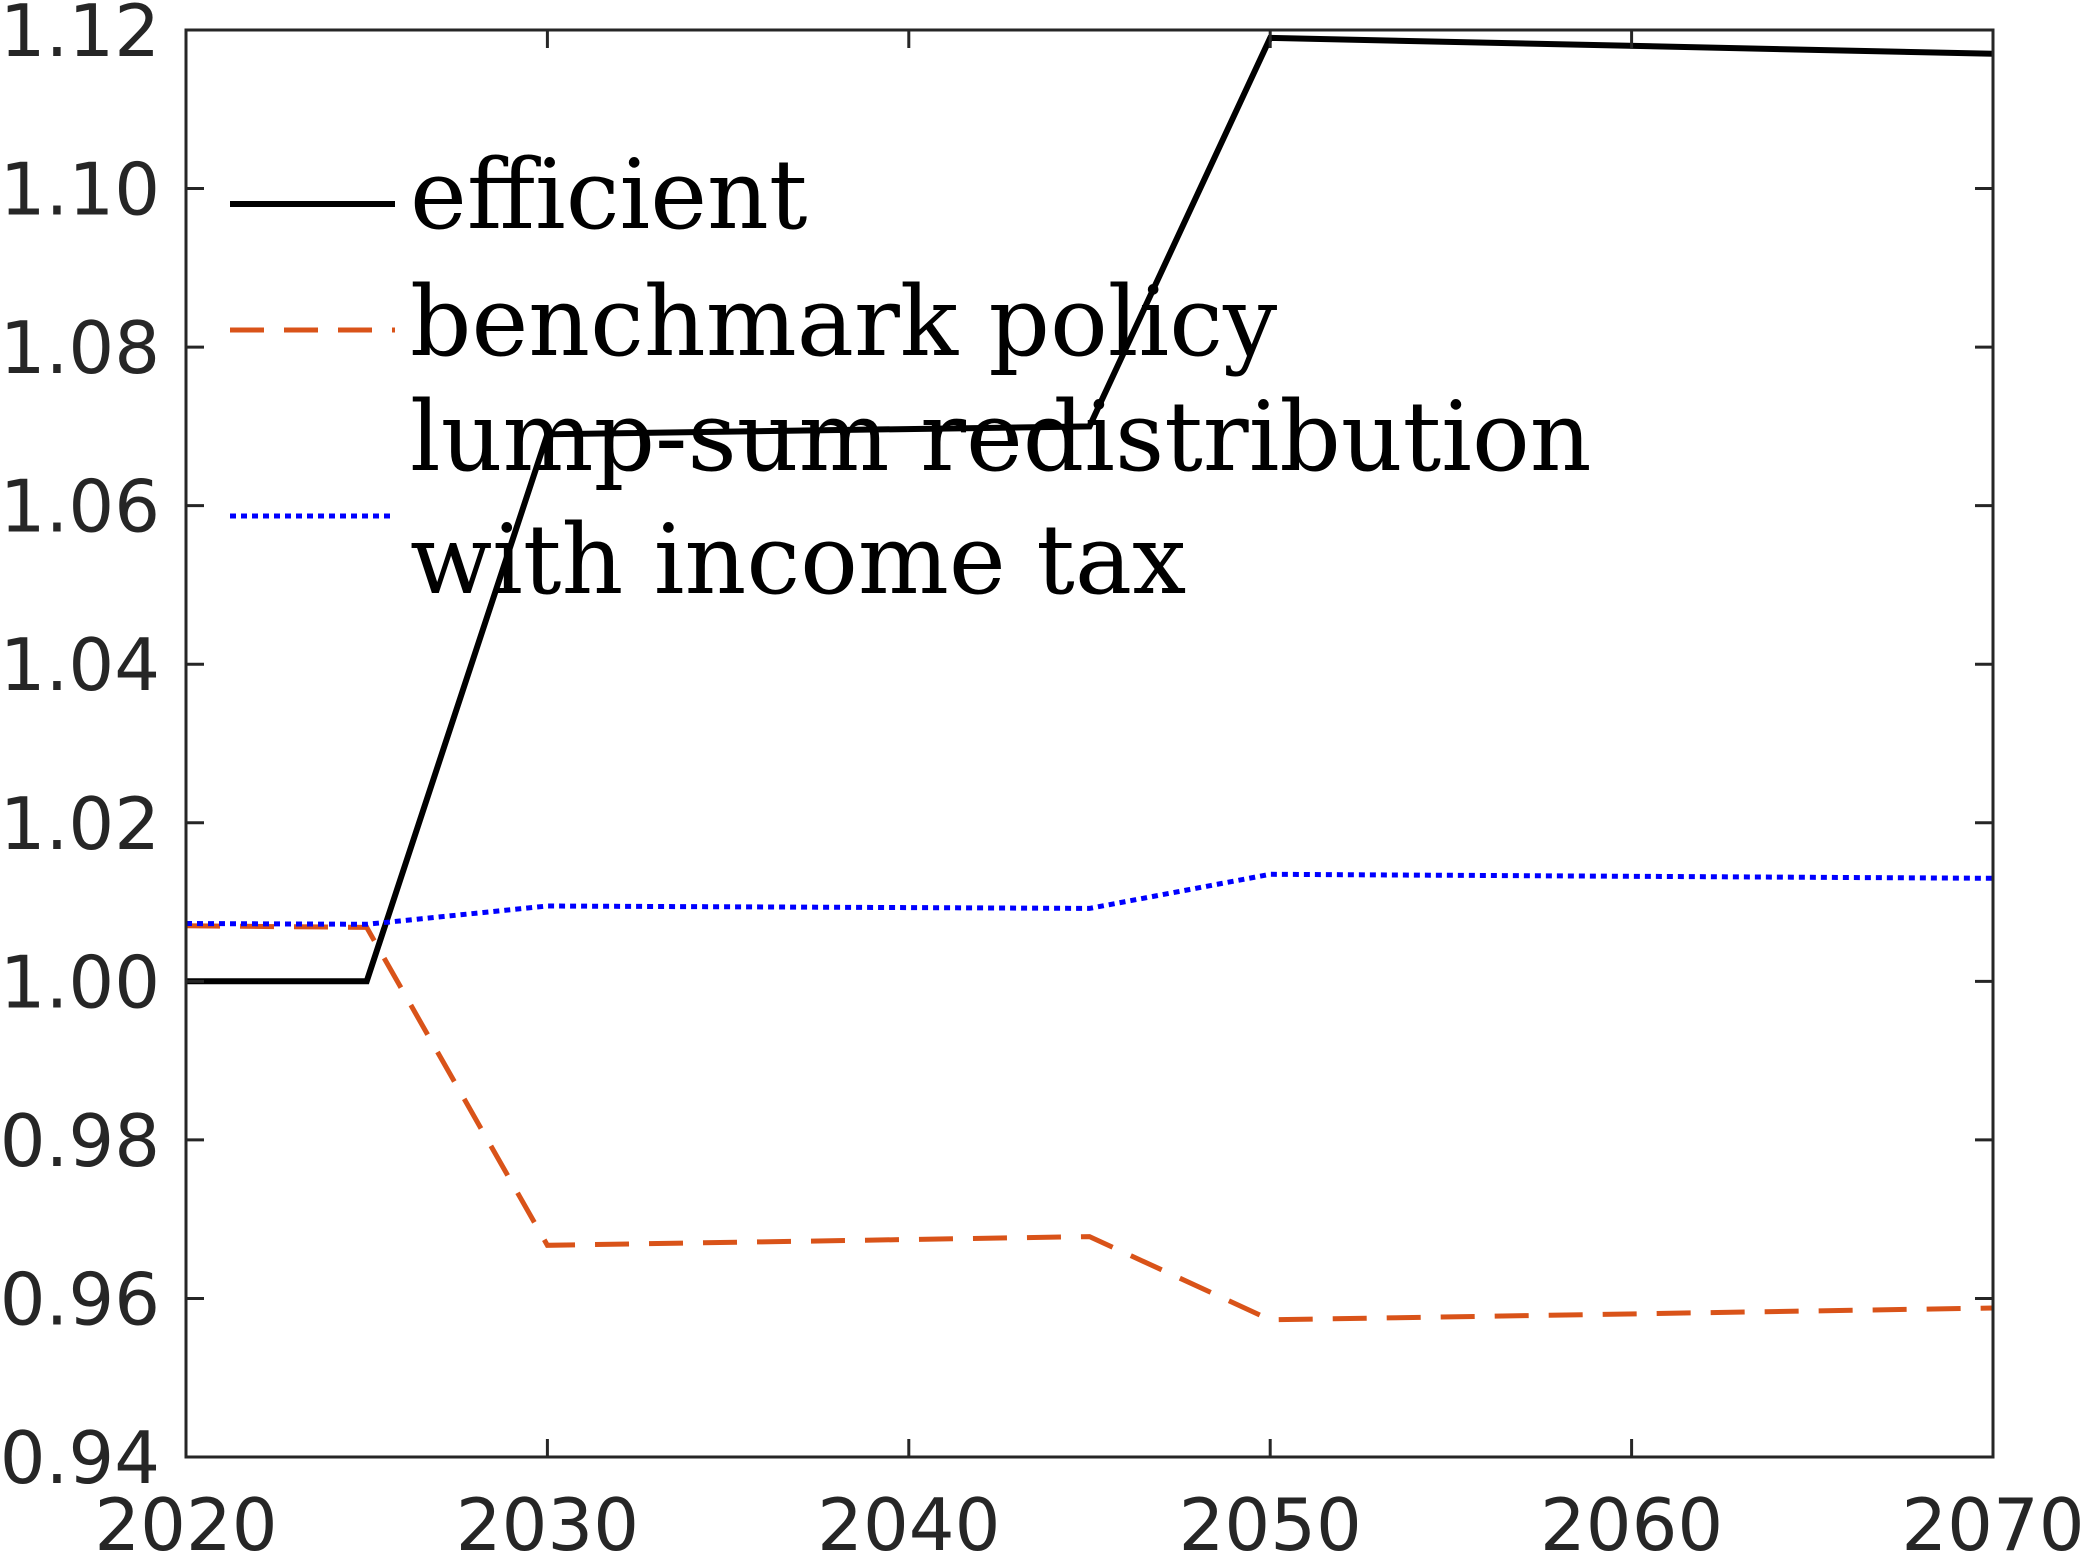 The width and height of the screenshot is (2082, 1554). Describe the element at coordinates (80, 190) in the screenshot. I see `y-tick-label: 1.10` at that location.